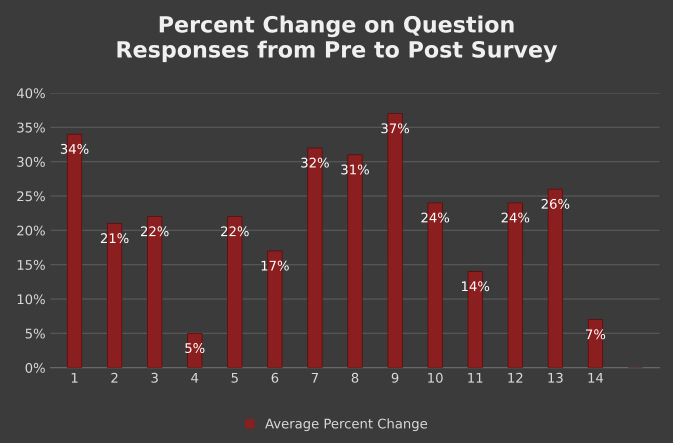 Image resolution: width=673 pixels, height=443 pixels. Describe the element at coordinates (235, 377) in the screenshot. I see `x-tick-label: 5` at that location.